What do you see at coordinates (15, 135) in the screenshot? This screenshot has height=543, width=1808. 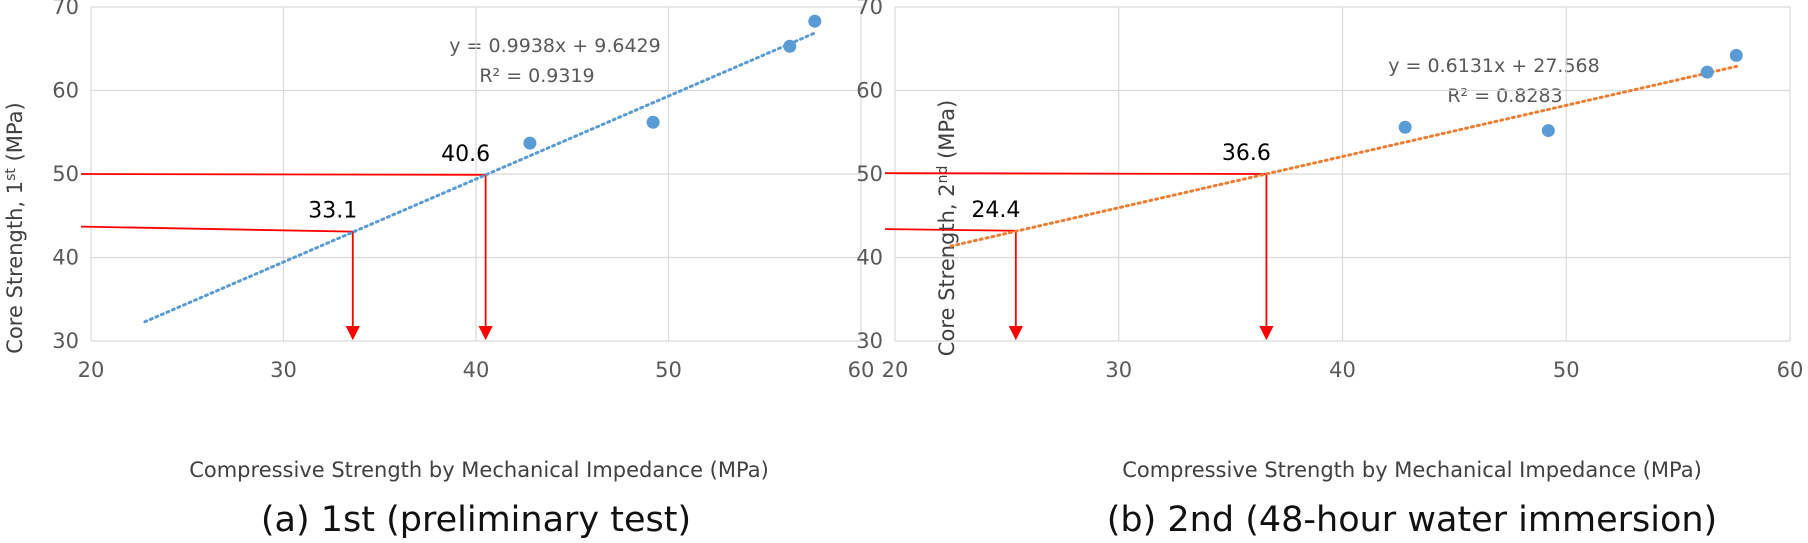 I see `panel-a-ylabel-unit: (MPa)` at bounding box center [15, 135].